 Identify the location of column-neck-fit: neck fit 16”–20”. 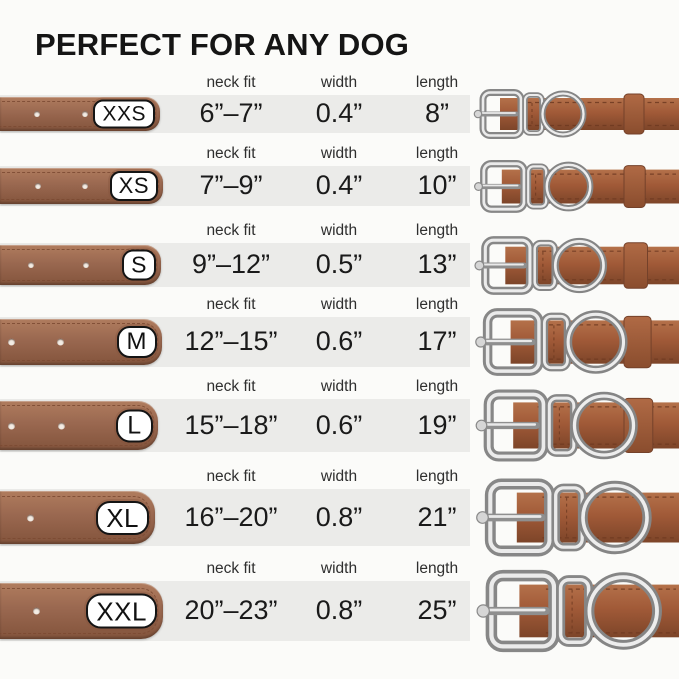
(231, 500).